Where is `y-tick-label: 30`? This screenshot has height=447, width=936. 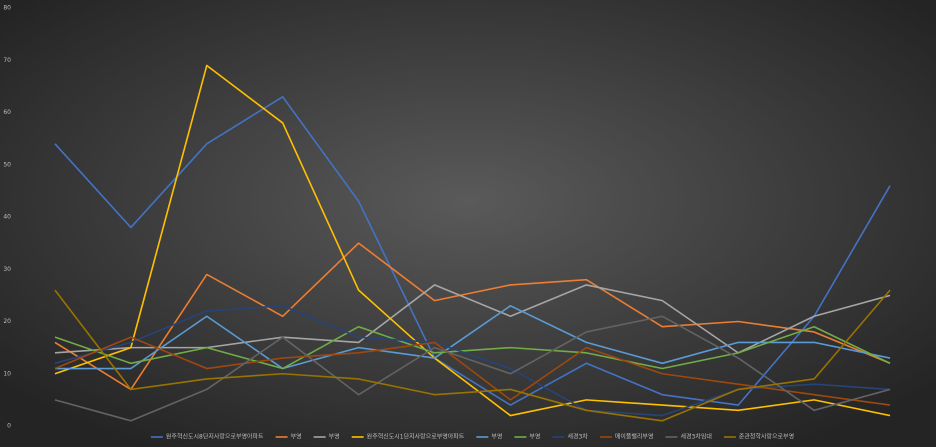 y-tick-label: 30 is located at coordinates (7, 269).